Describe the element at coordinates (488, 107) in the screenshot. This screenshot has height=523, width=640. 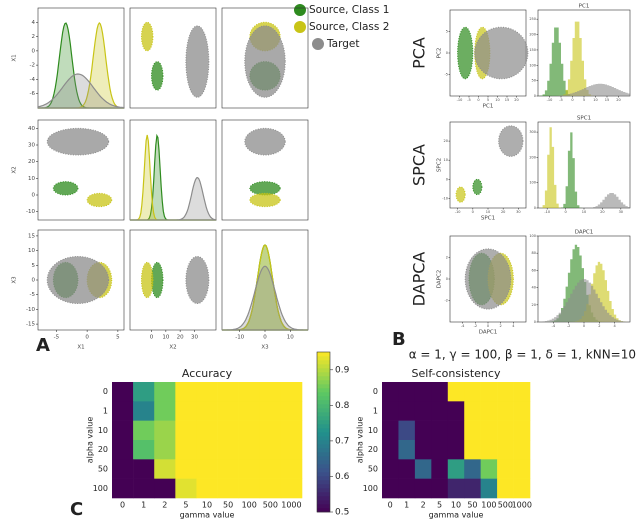
I see `x-axis-label: PC1` at that location.